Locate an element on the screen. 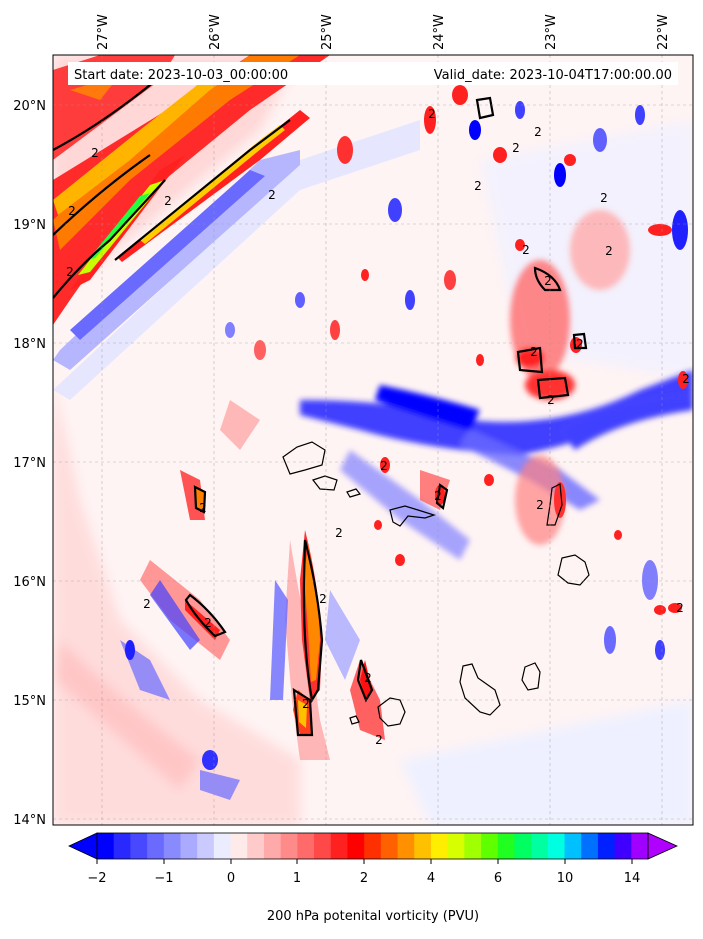 The height and width of the screenshot is (939, 703). island-sao-vicente is located at coordinates (325, 483).